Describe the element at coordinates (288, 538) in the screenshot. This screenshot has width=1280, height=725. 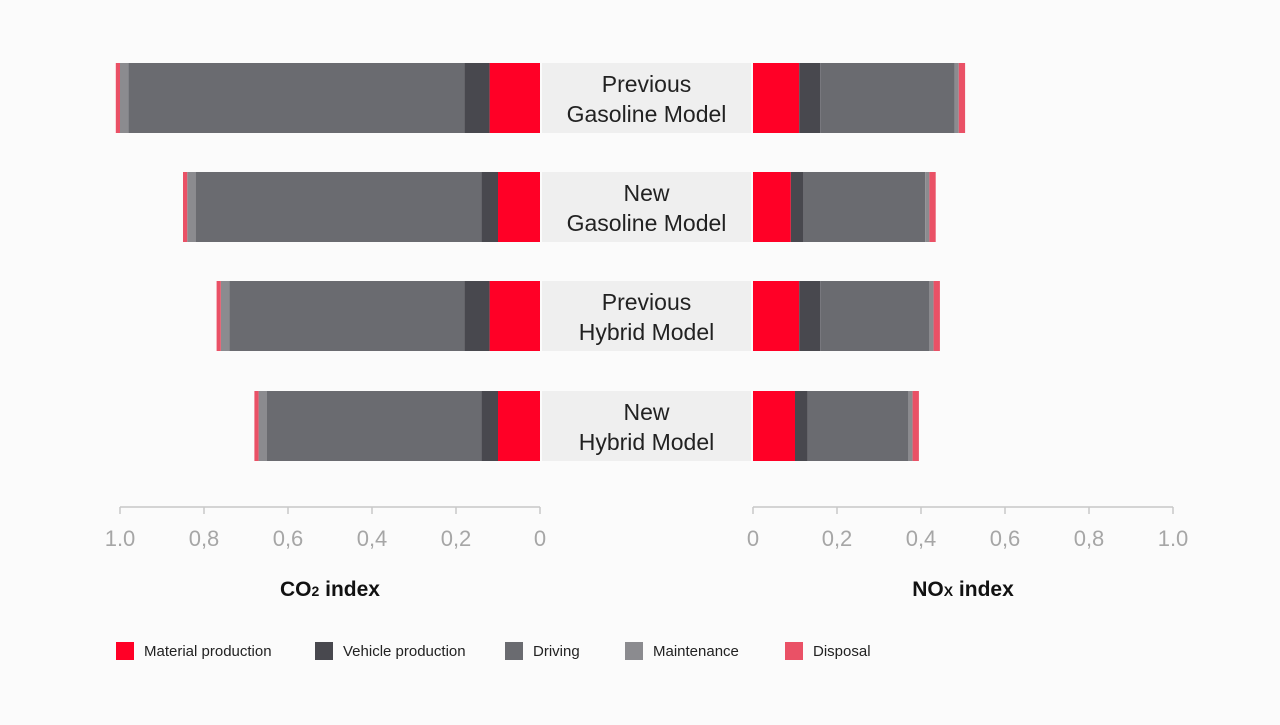
I see `co2-tick-label: 0,6` at that location.